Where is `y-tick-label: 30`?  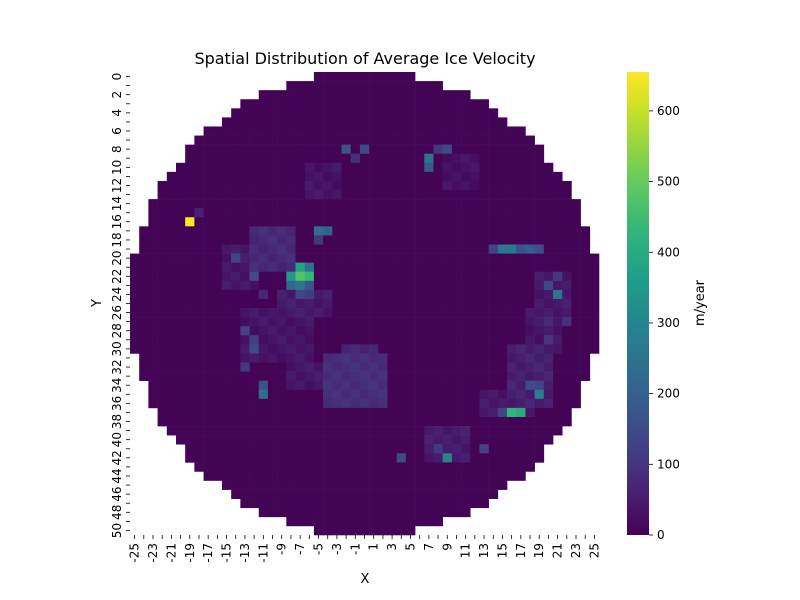
y-tick-label: 30 is located at coordinates (117, 348).